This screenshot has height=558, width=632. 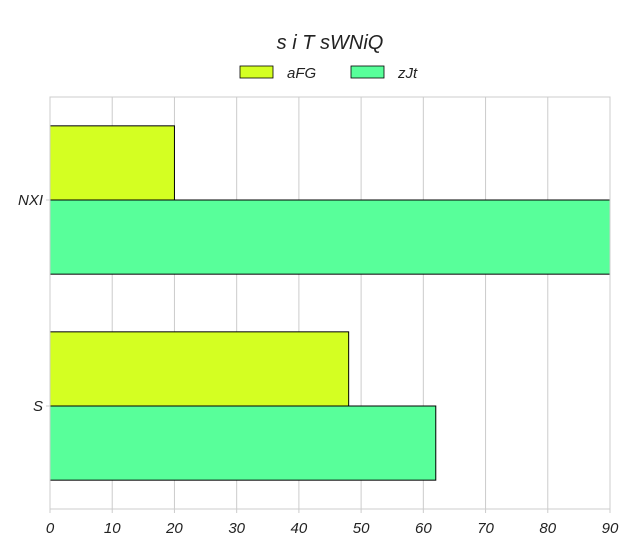 I want to click on bar-NXI-zJt, so click(x=330, y=237).